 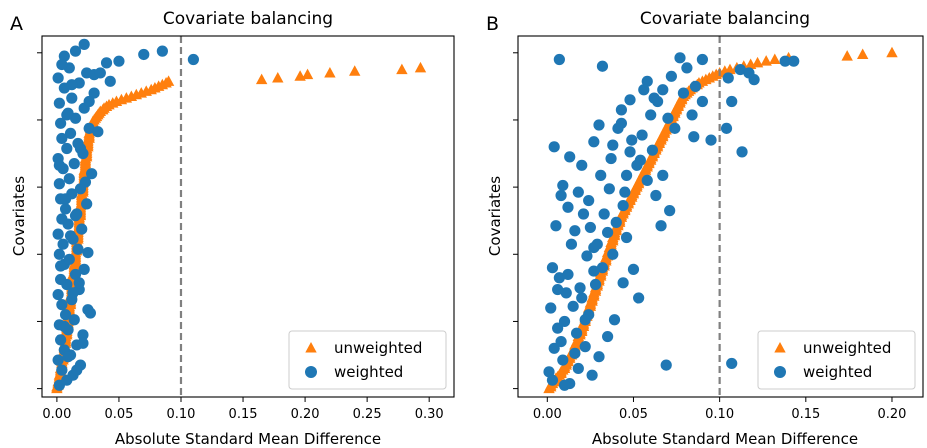 I want to click on panel-b-label: B, so click(x=492, y=24).